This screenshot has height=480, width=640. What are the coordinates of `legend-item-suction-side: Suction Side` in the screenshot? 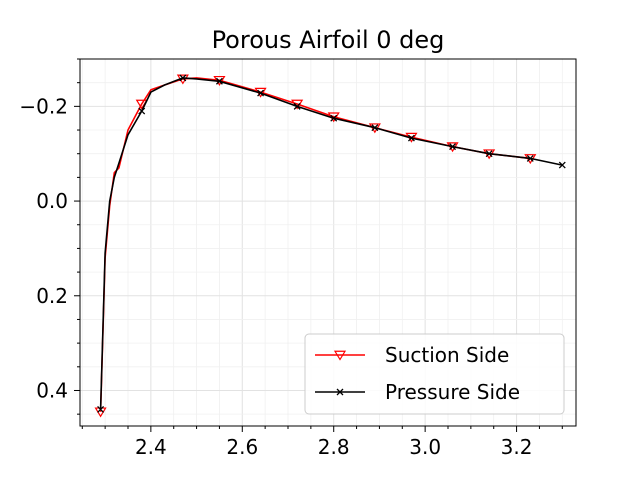 It's located at (412, 355).